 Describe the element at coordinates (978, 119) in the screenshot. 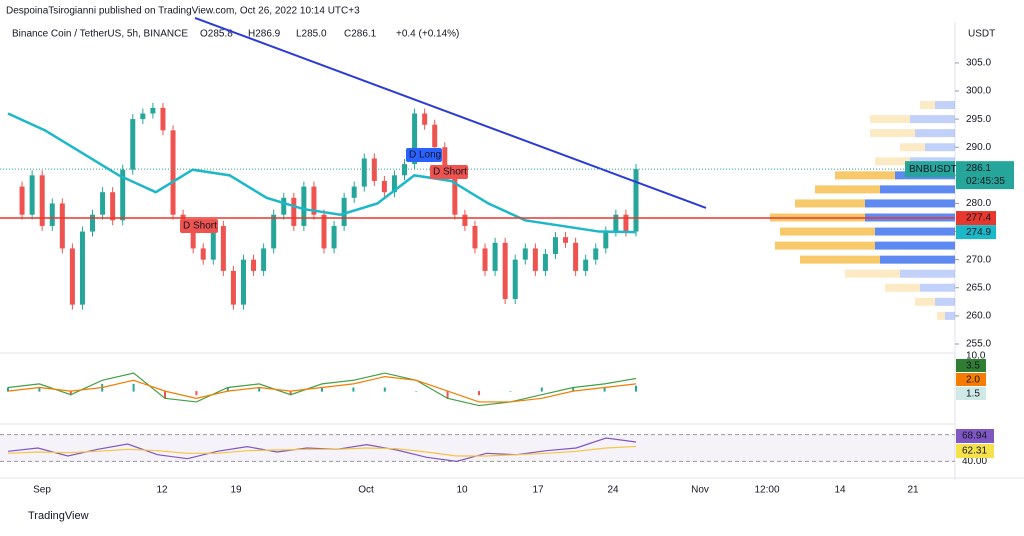

I see `y-tick-label: 295.0` at that location.